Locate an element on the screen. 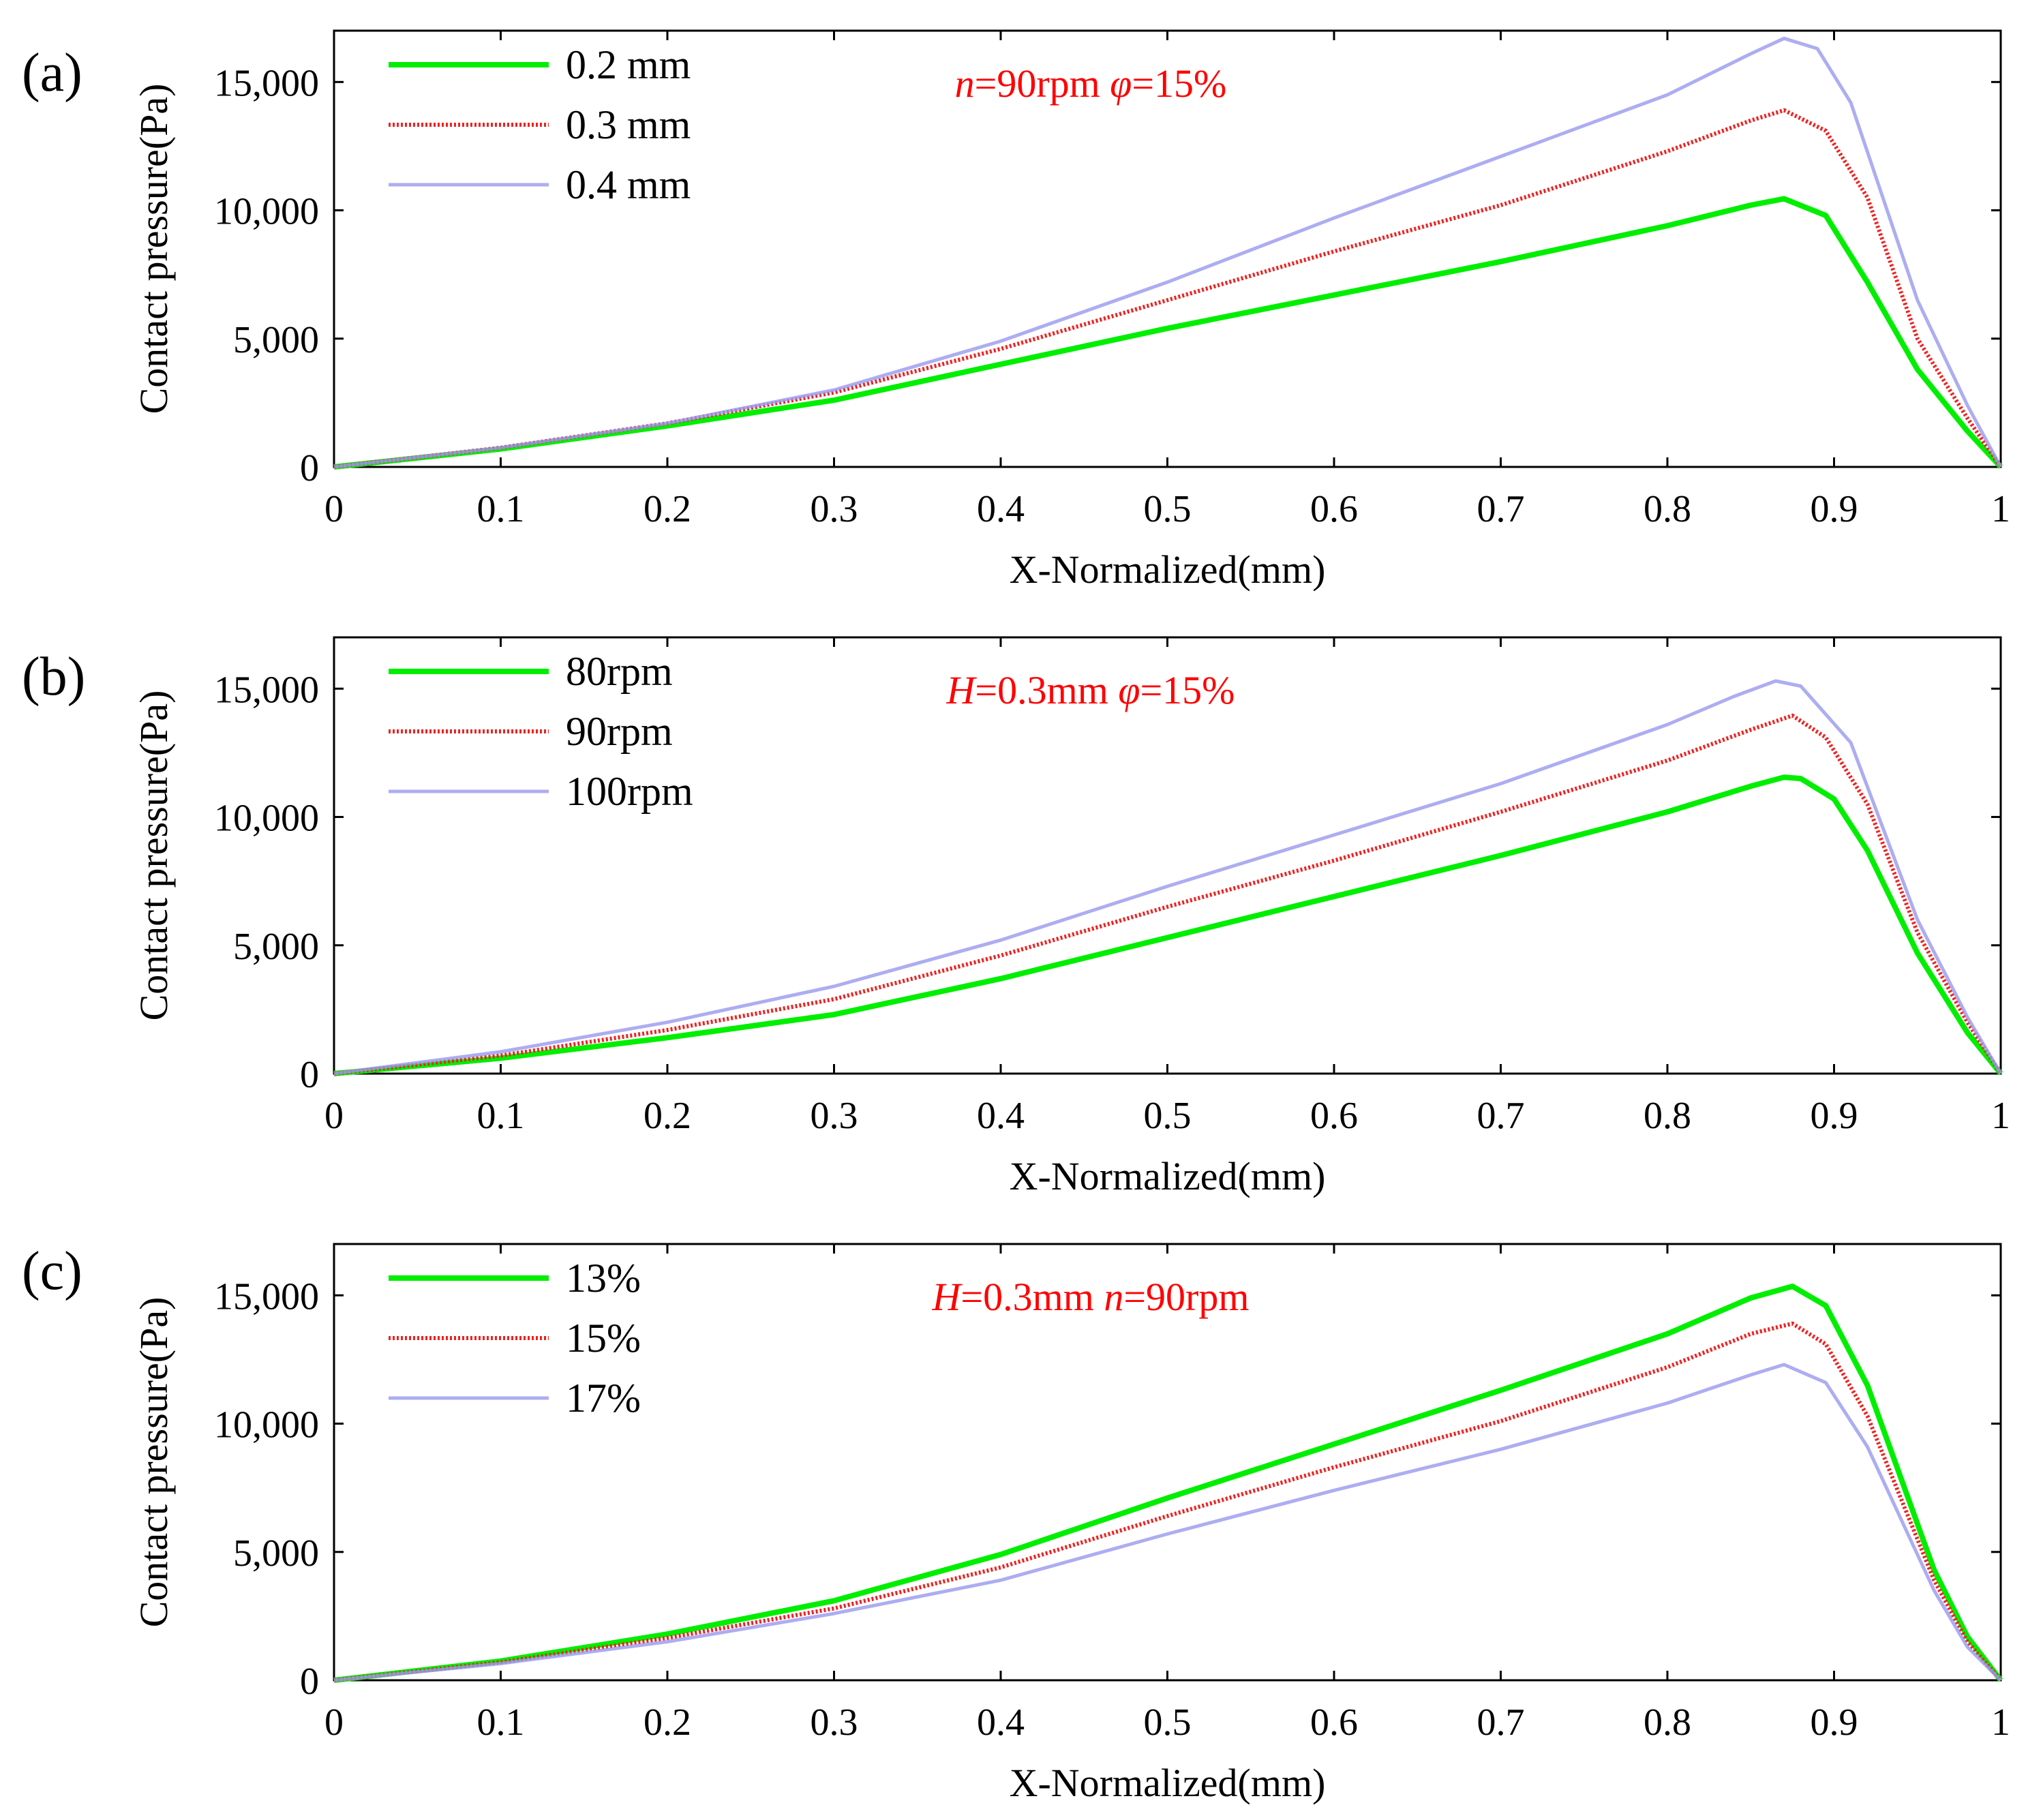 The height and width of the screenshot is (1820, 2028). parameter-annotation: H=0.3mm φ=15% is located at coordinates (1090, 690).